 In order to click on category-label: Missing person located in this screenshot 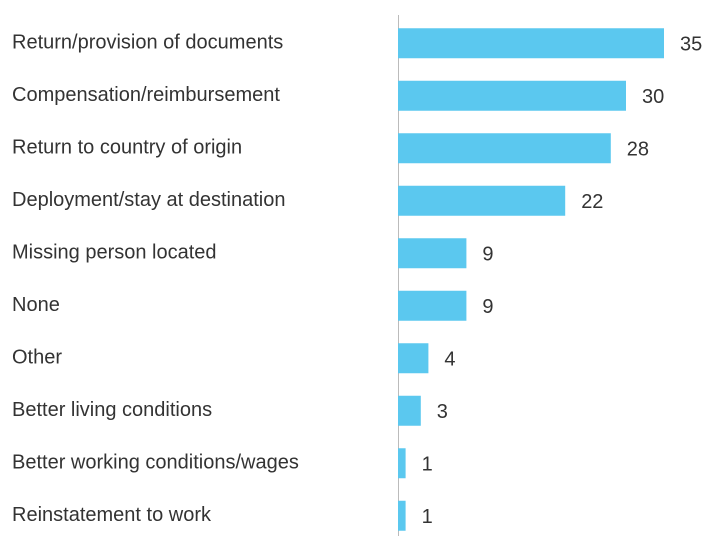, I will do `click(114, 253)`.